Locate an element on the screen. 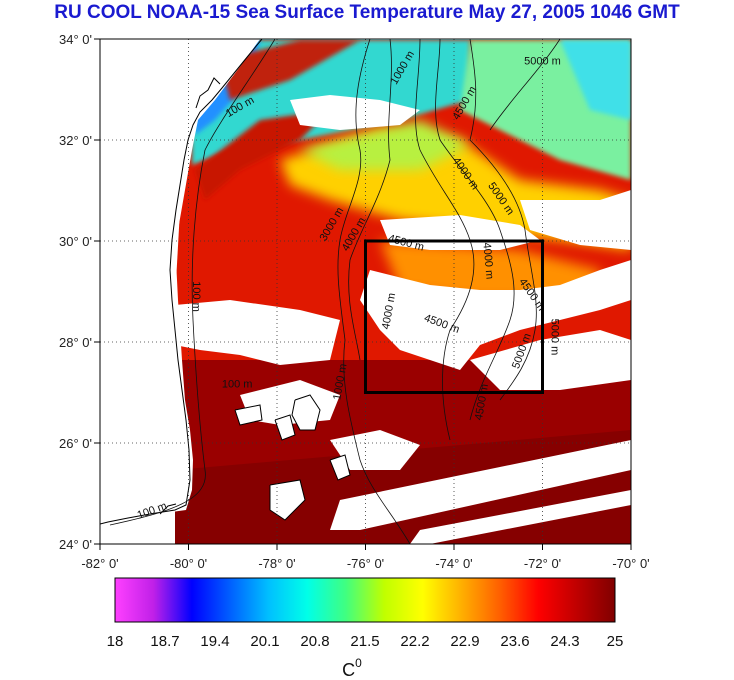  cloud-swath-lines is located at coordinates (480, 485).